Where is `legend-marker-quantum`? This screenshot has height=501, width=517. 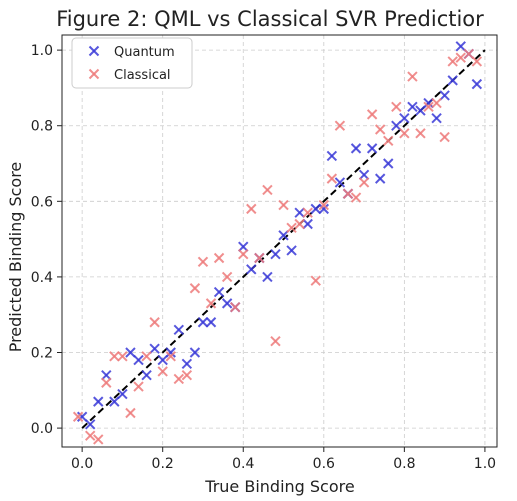 legend-marker-quantum is located at coordinates (94, 51).